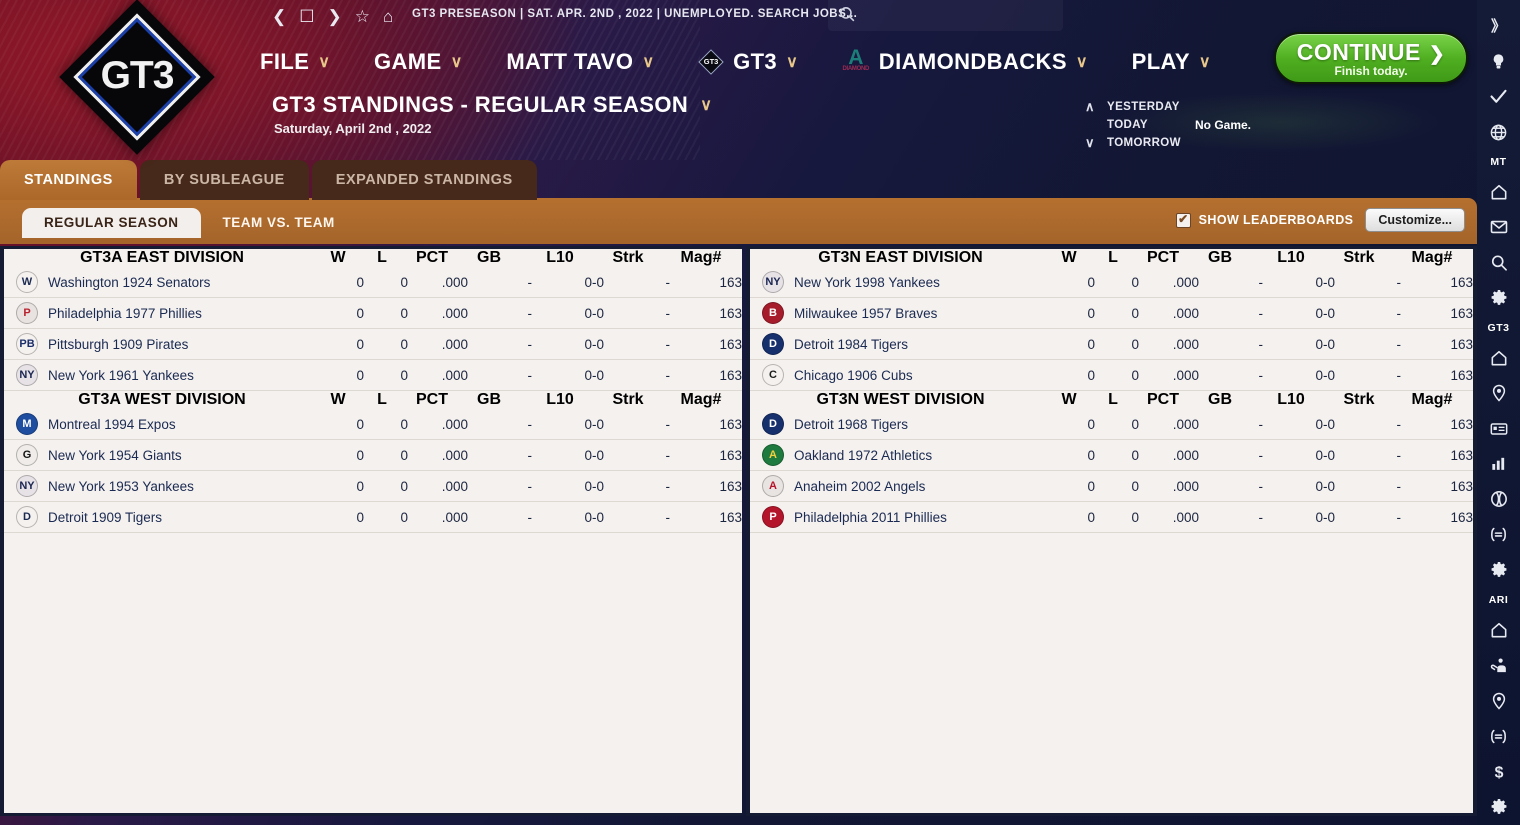 The width and height of the screenshot is (1520, 825). I want to click on search-input, so click(945, 15).